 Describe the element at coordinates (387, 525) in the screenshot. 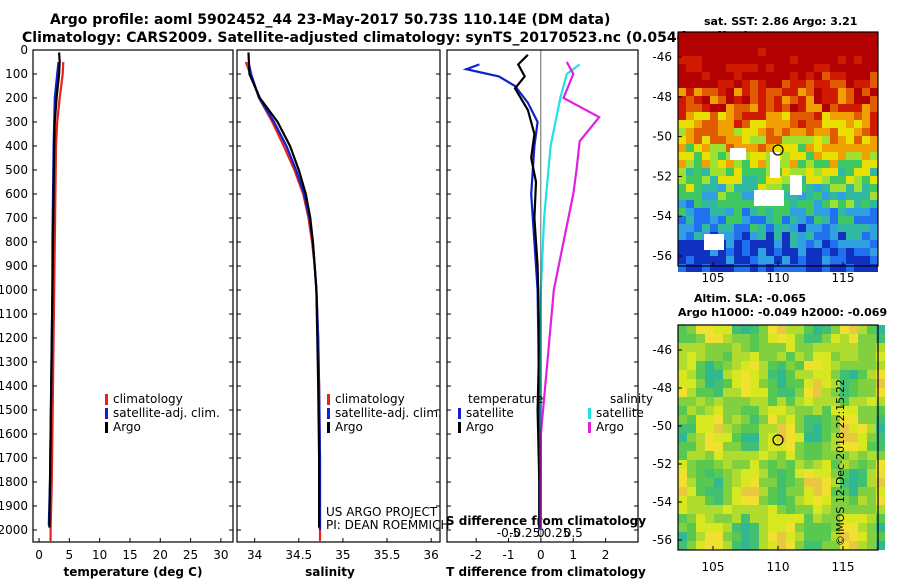

I see `pi-annotation: PI: DEAN ROEMMICH` at that location.